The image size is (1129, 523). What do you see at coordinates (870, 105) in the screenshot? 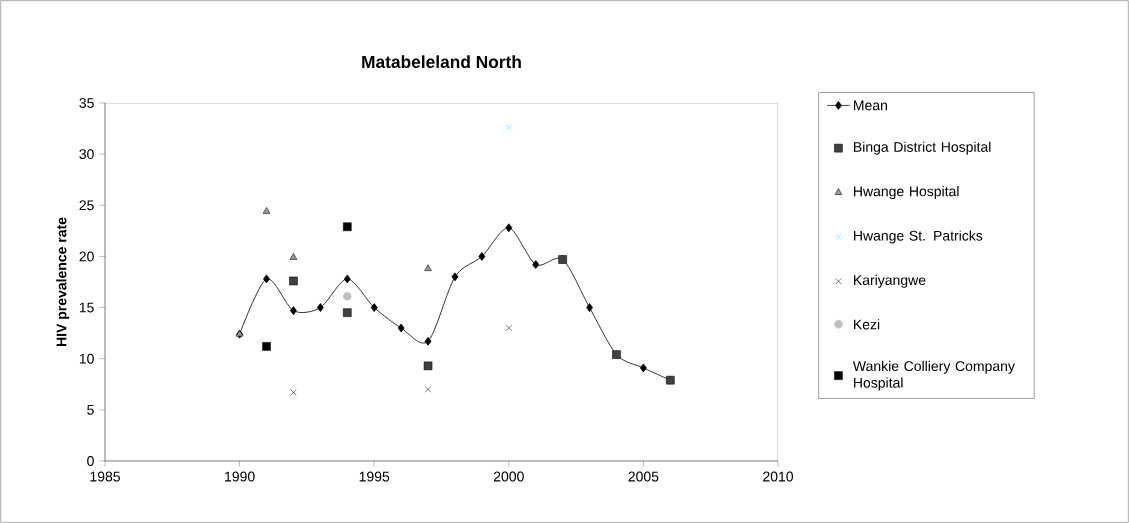
I see `legend-label: Mean` at bounding box center [870, 105].